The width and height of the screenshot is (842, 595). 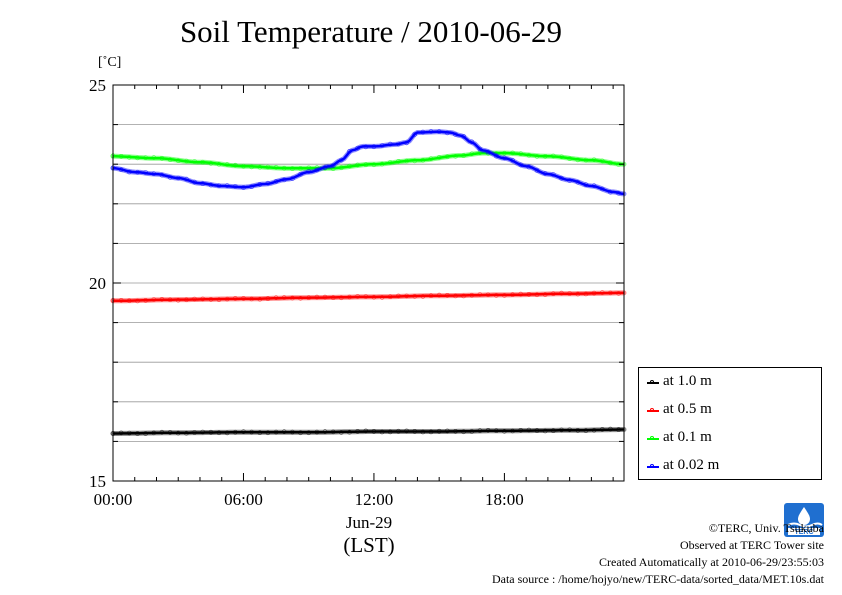 What do you see at coordinates (368, 545) in the screenshot?
I see `x-axis-title: (LST)` at bounding box center [368, 545].